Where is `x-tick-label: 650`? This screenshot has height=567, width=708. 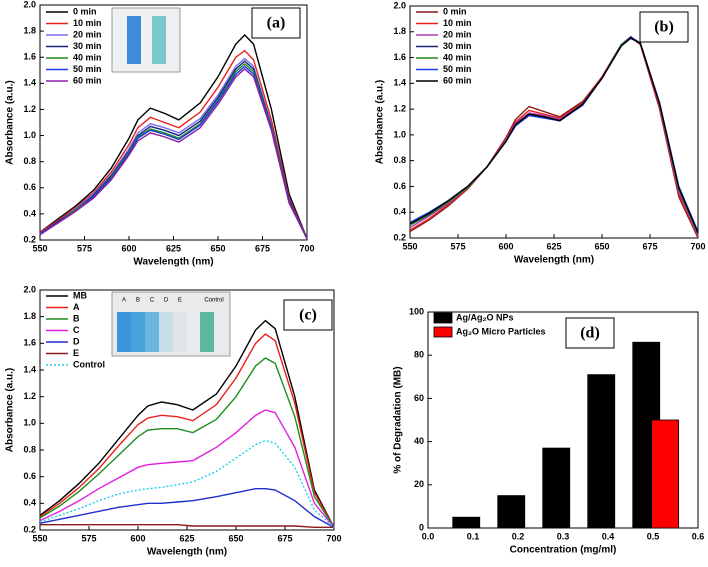 x-tick-label: 650 is located at coordinates (217, 248).